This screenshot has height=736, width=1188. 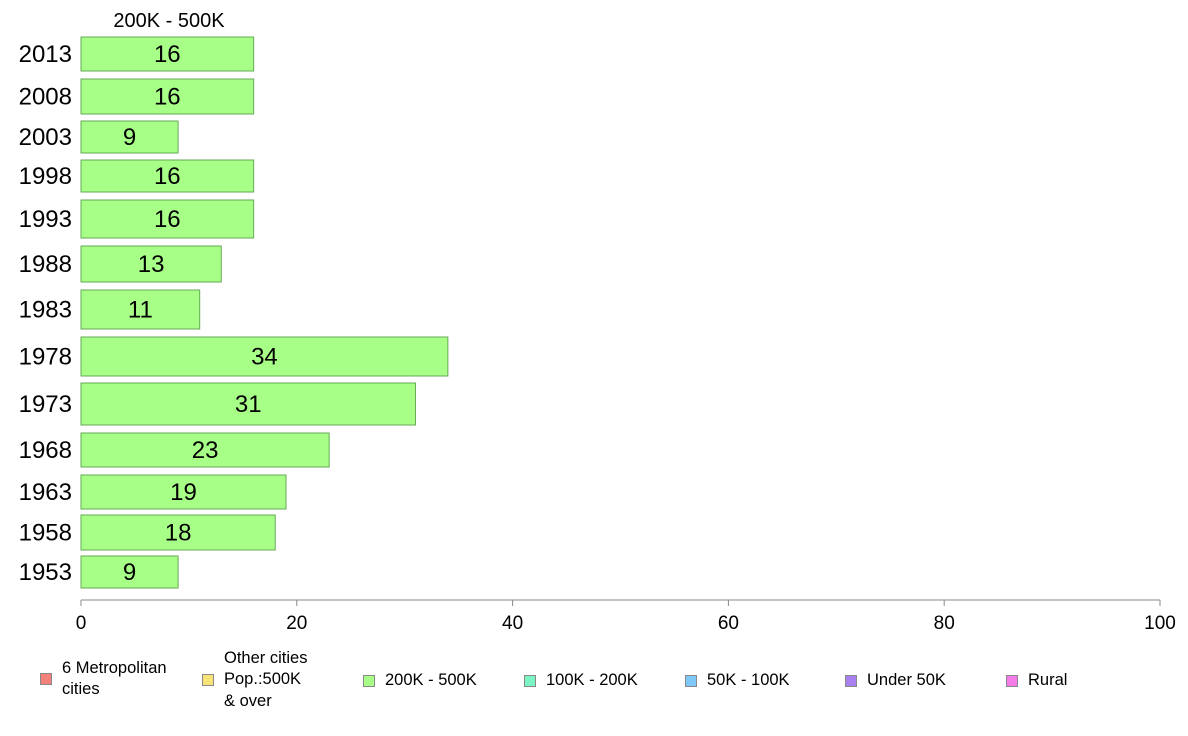 I want to click on legend-label: 6 Metropolitan cities, so click(x=114, y=679).